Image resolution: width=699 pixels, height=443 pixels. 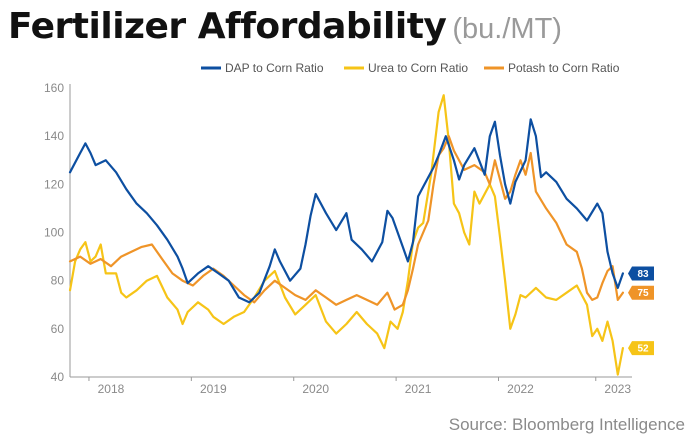 I want to click on y-tick-label: 60, so click(x=58, y=329).